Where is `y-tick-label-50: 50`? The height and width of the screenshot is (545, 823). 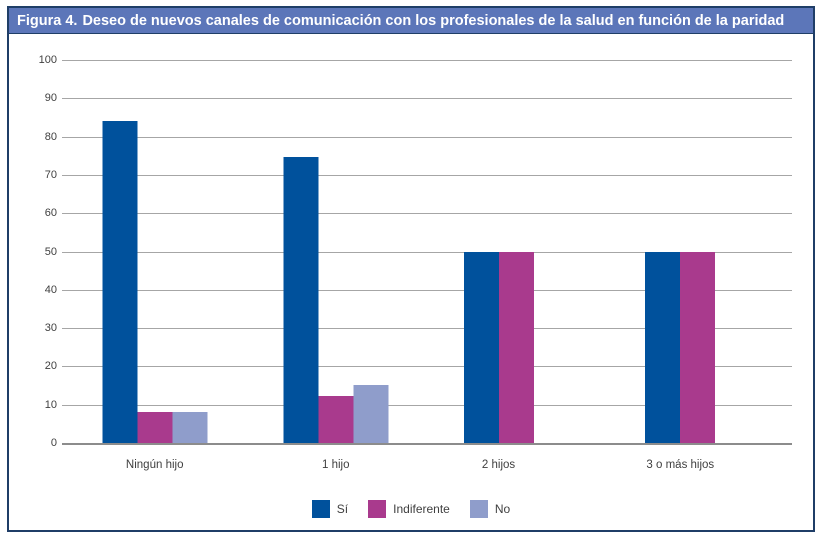 y-tick-label-50: 50 is located at coordinates (50, 251).